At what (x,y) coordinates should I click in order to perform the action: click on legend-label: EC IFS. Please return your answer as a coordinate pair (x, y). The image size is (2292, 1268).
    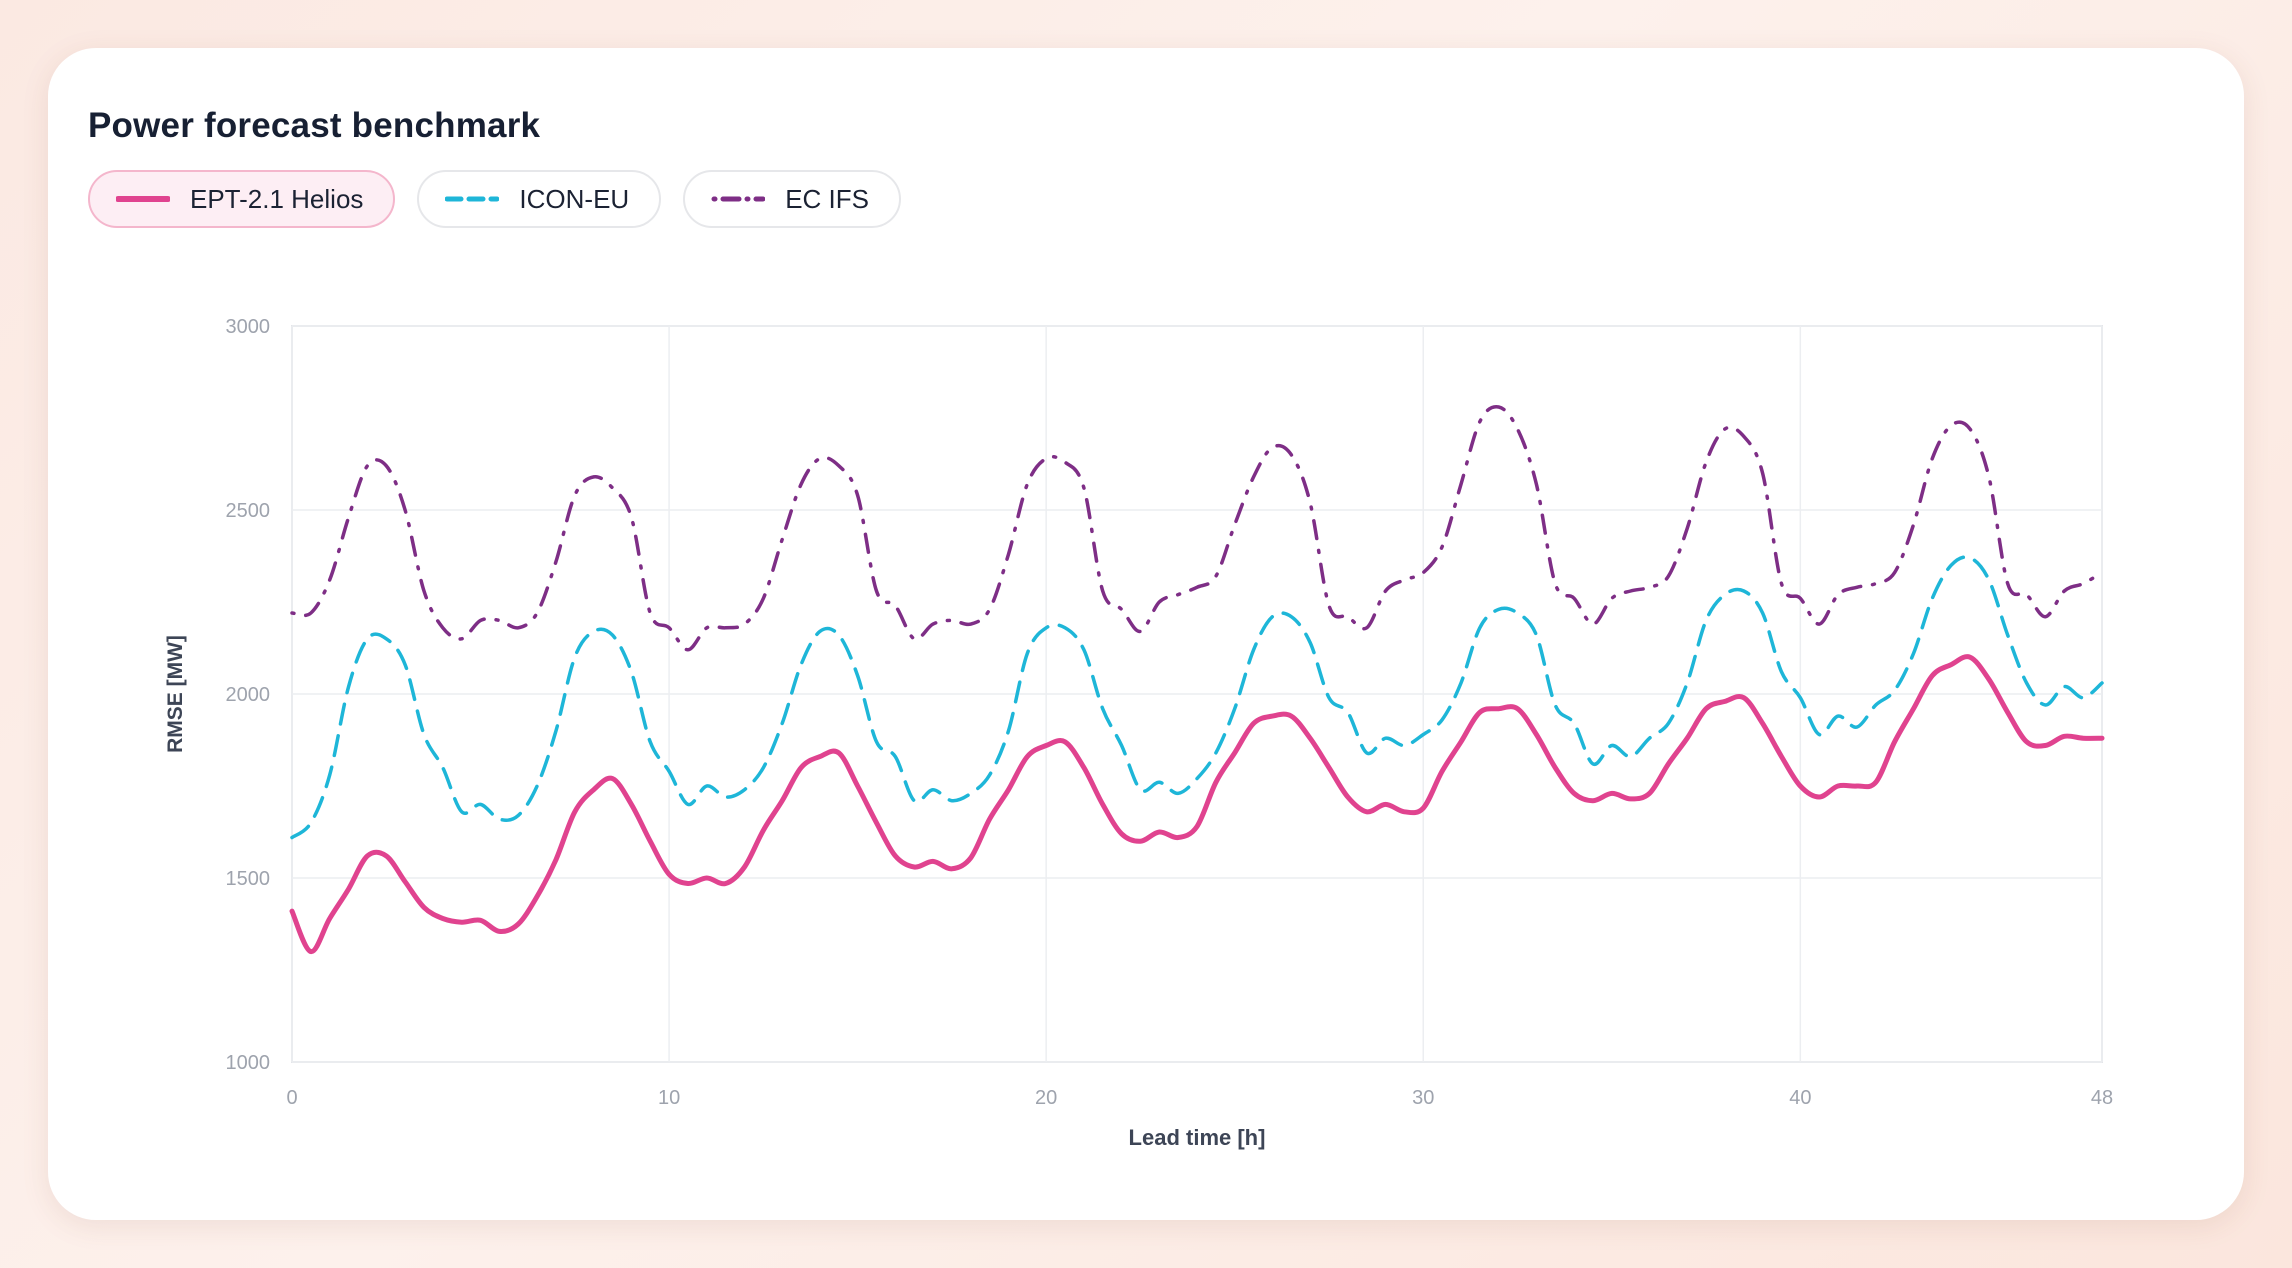
    Looking at the image, I should click on (827, 198).